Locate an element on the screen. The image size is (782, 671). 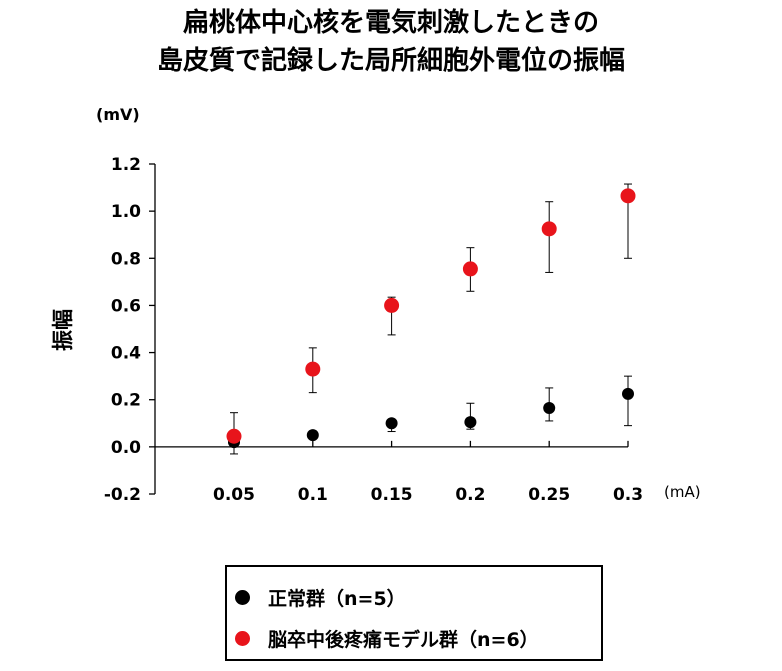
y-tick-label: 0.2 is located at coordinates (126, 401).